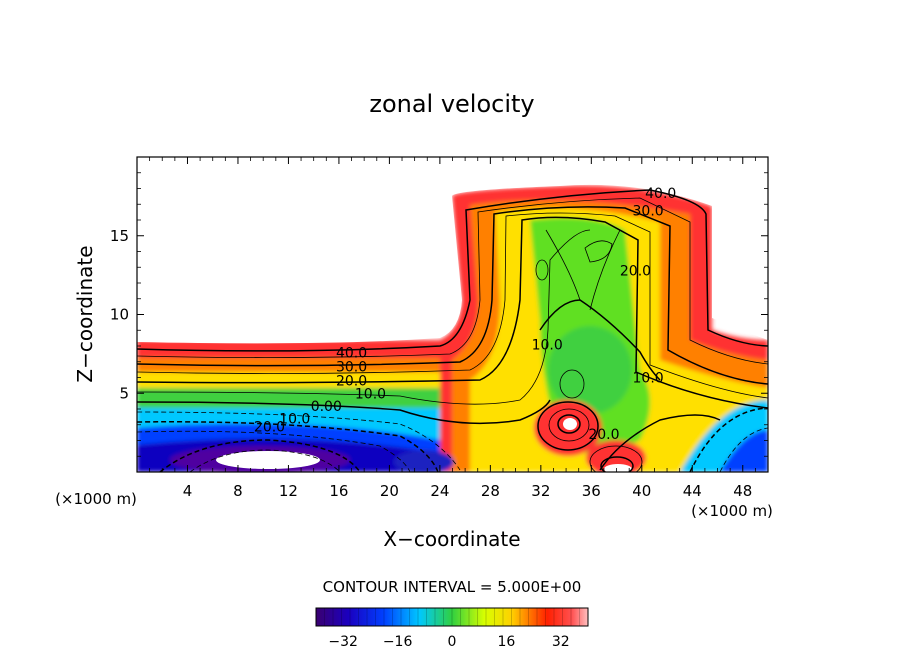 The width and height of the screenshot is (904, 654). Describe the element at coordinates (591, 491) in the screenshot. I see `x-tick-label: 36` at that location.